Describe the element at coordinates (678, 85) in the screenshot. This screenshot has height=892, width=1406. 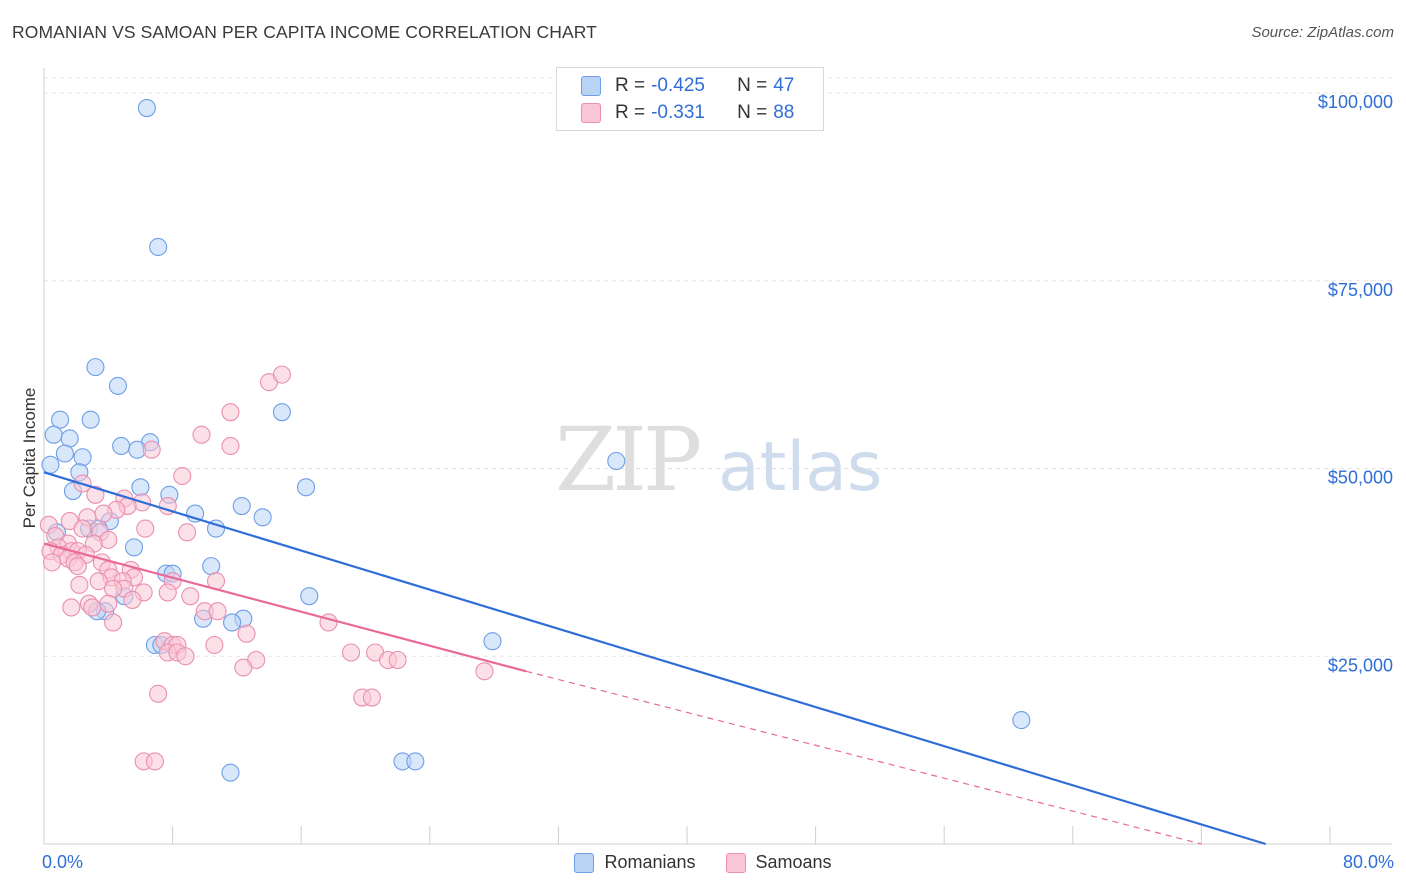
I see `r-value: -0.425` at that location.